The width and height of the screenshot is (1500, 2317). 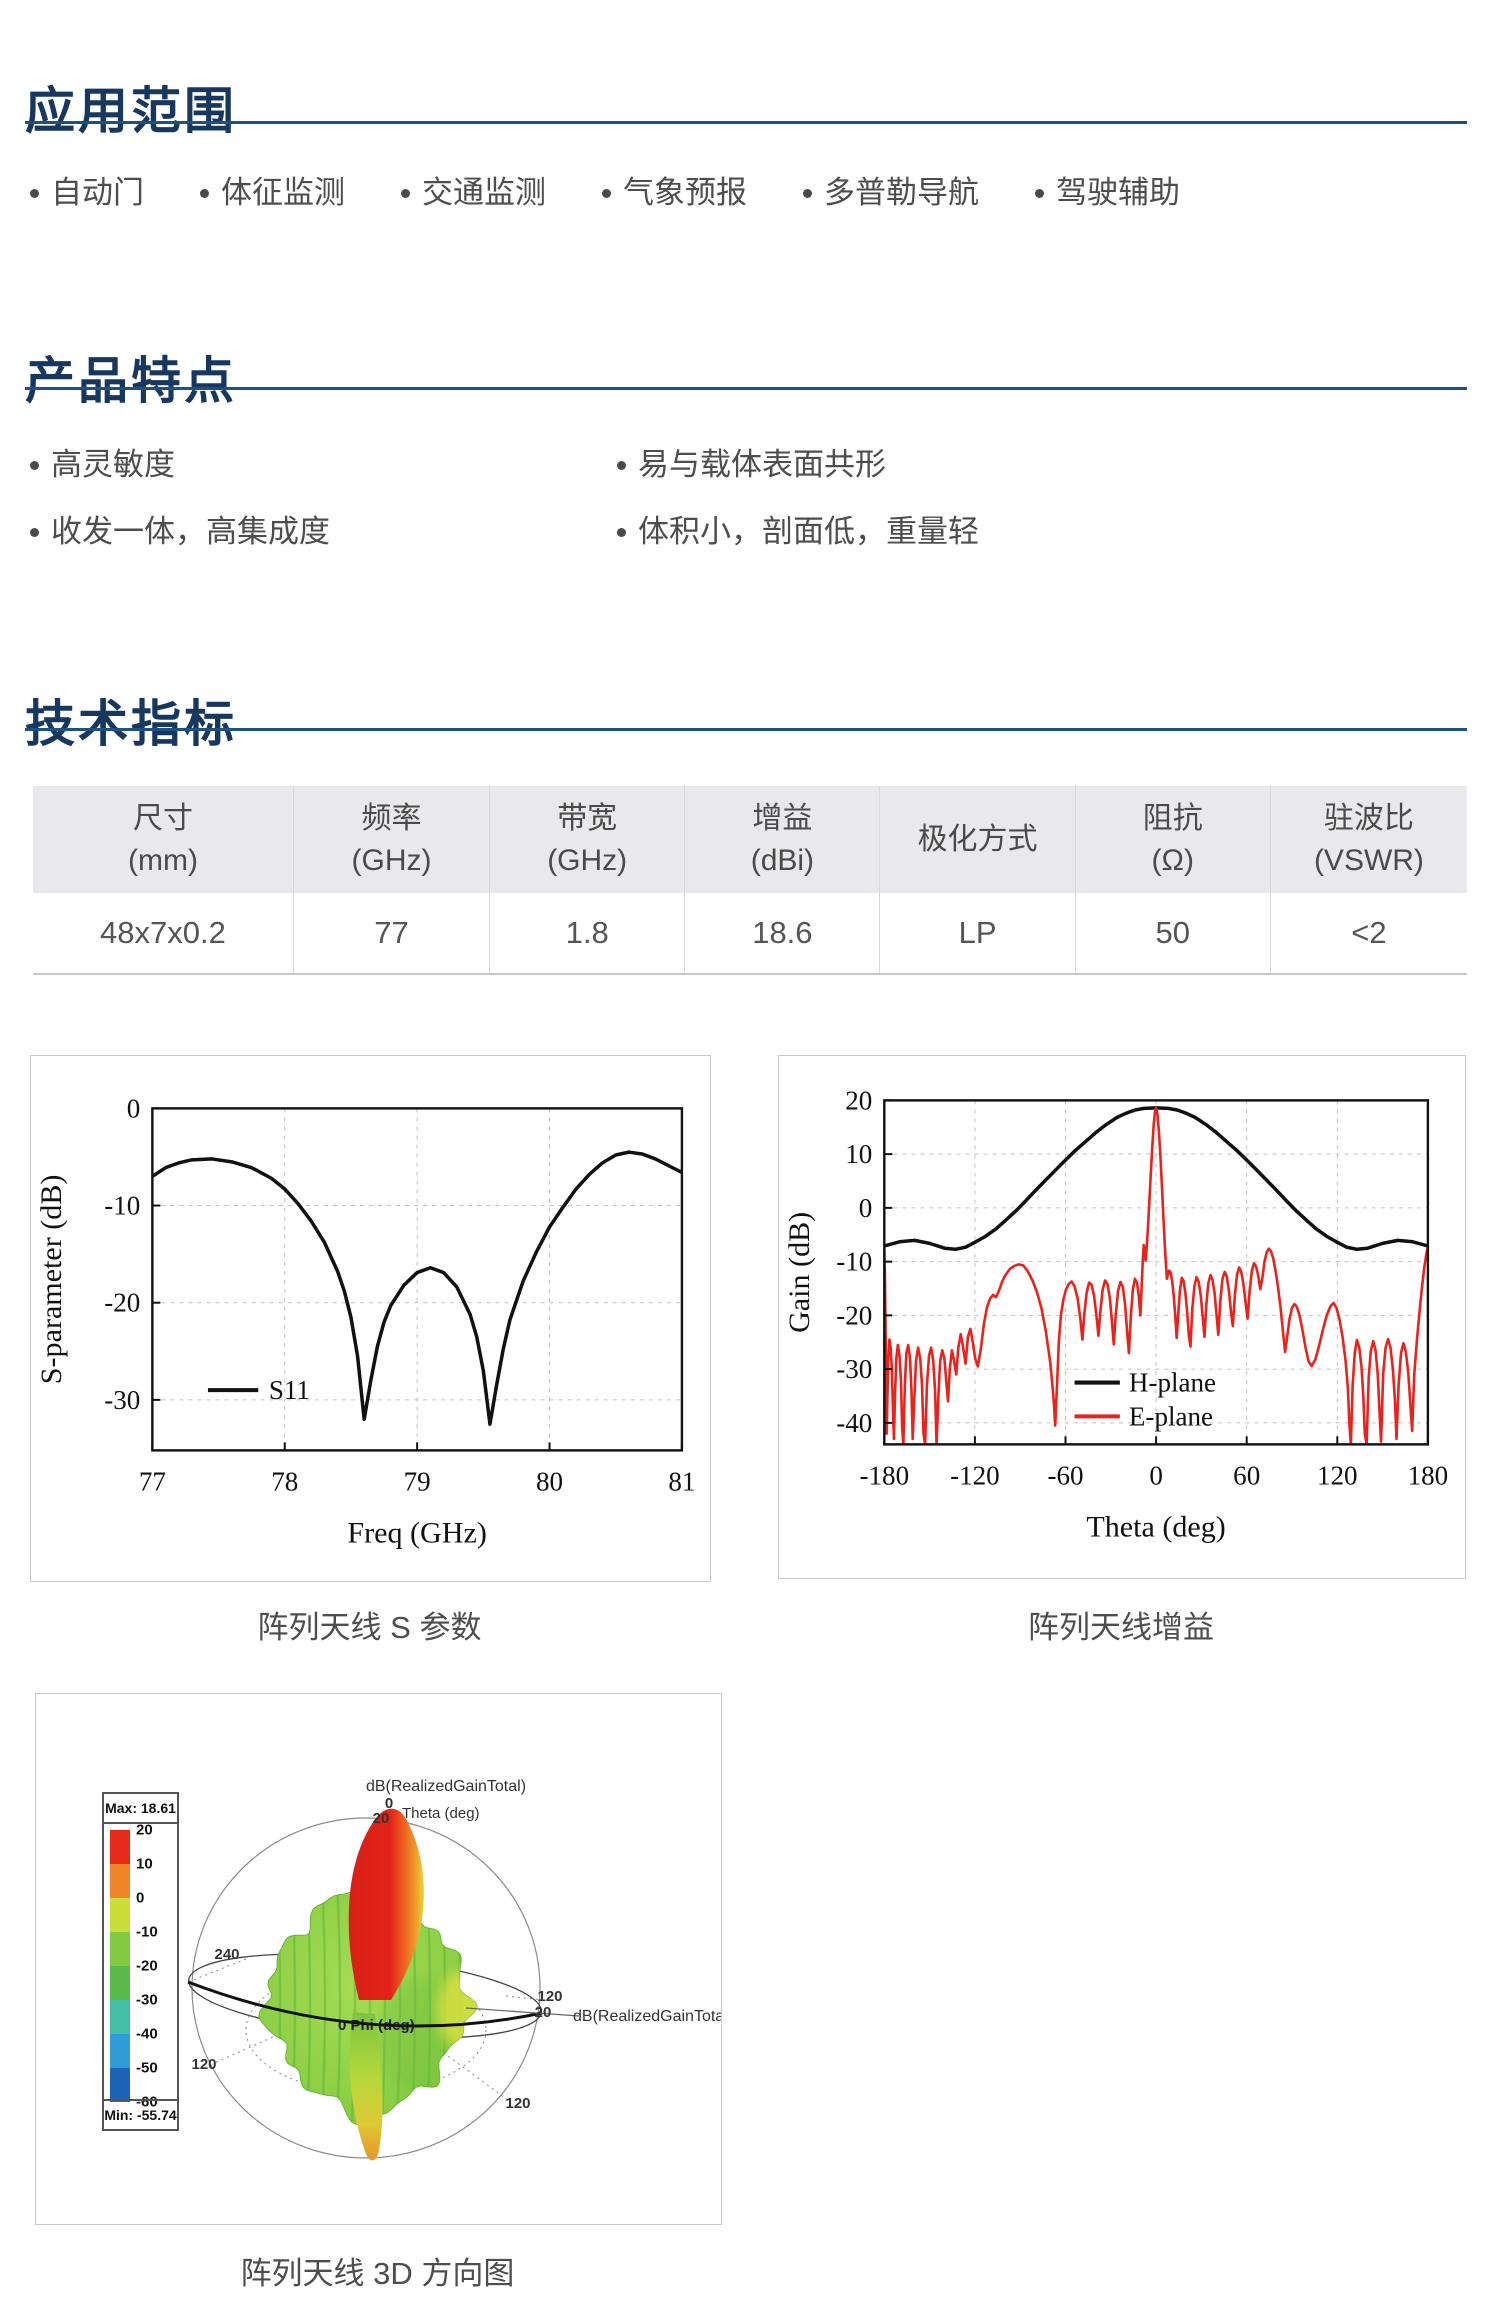 I want to click on spec-value-cell: 18.6, so click(x=782, y=933).